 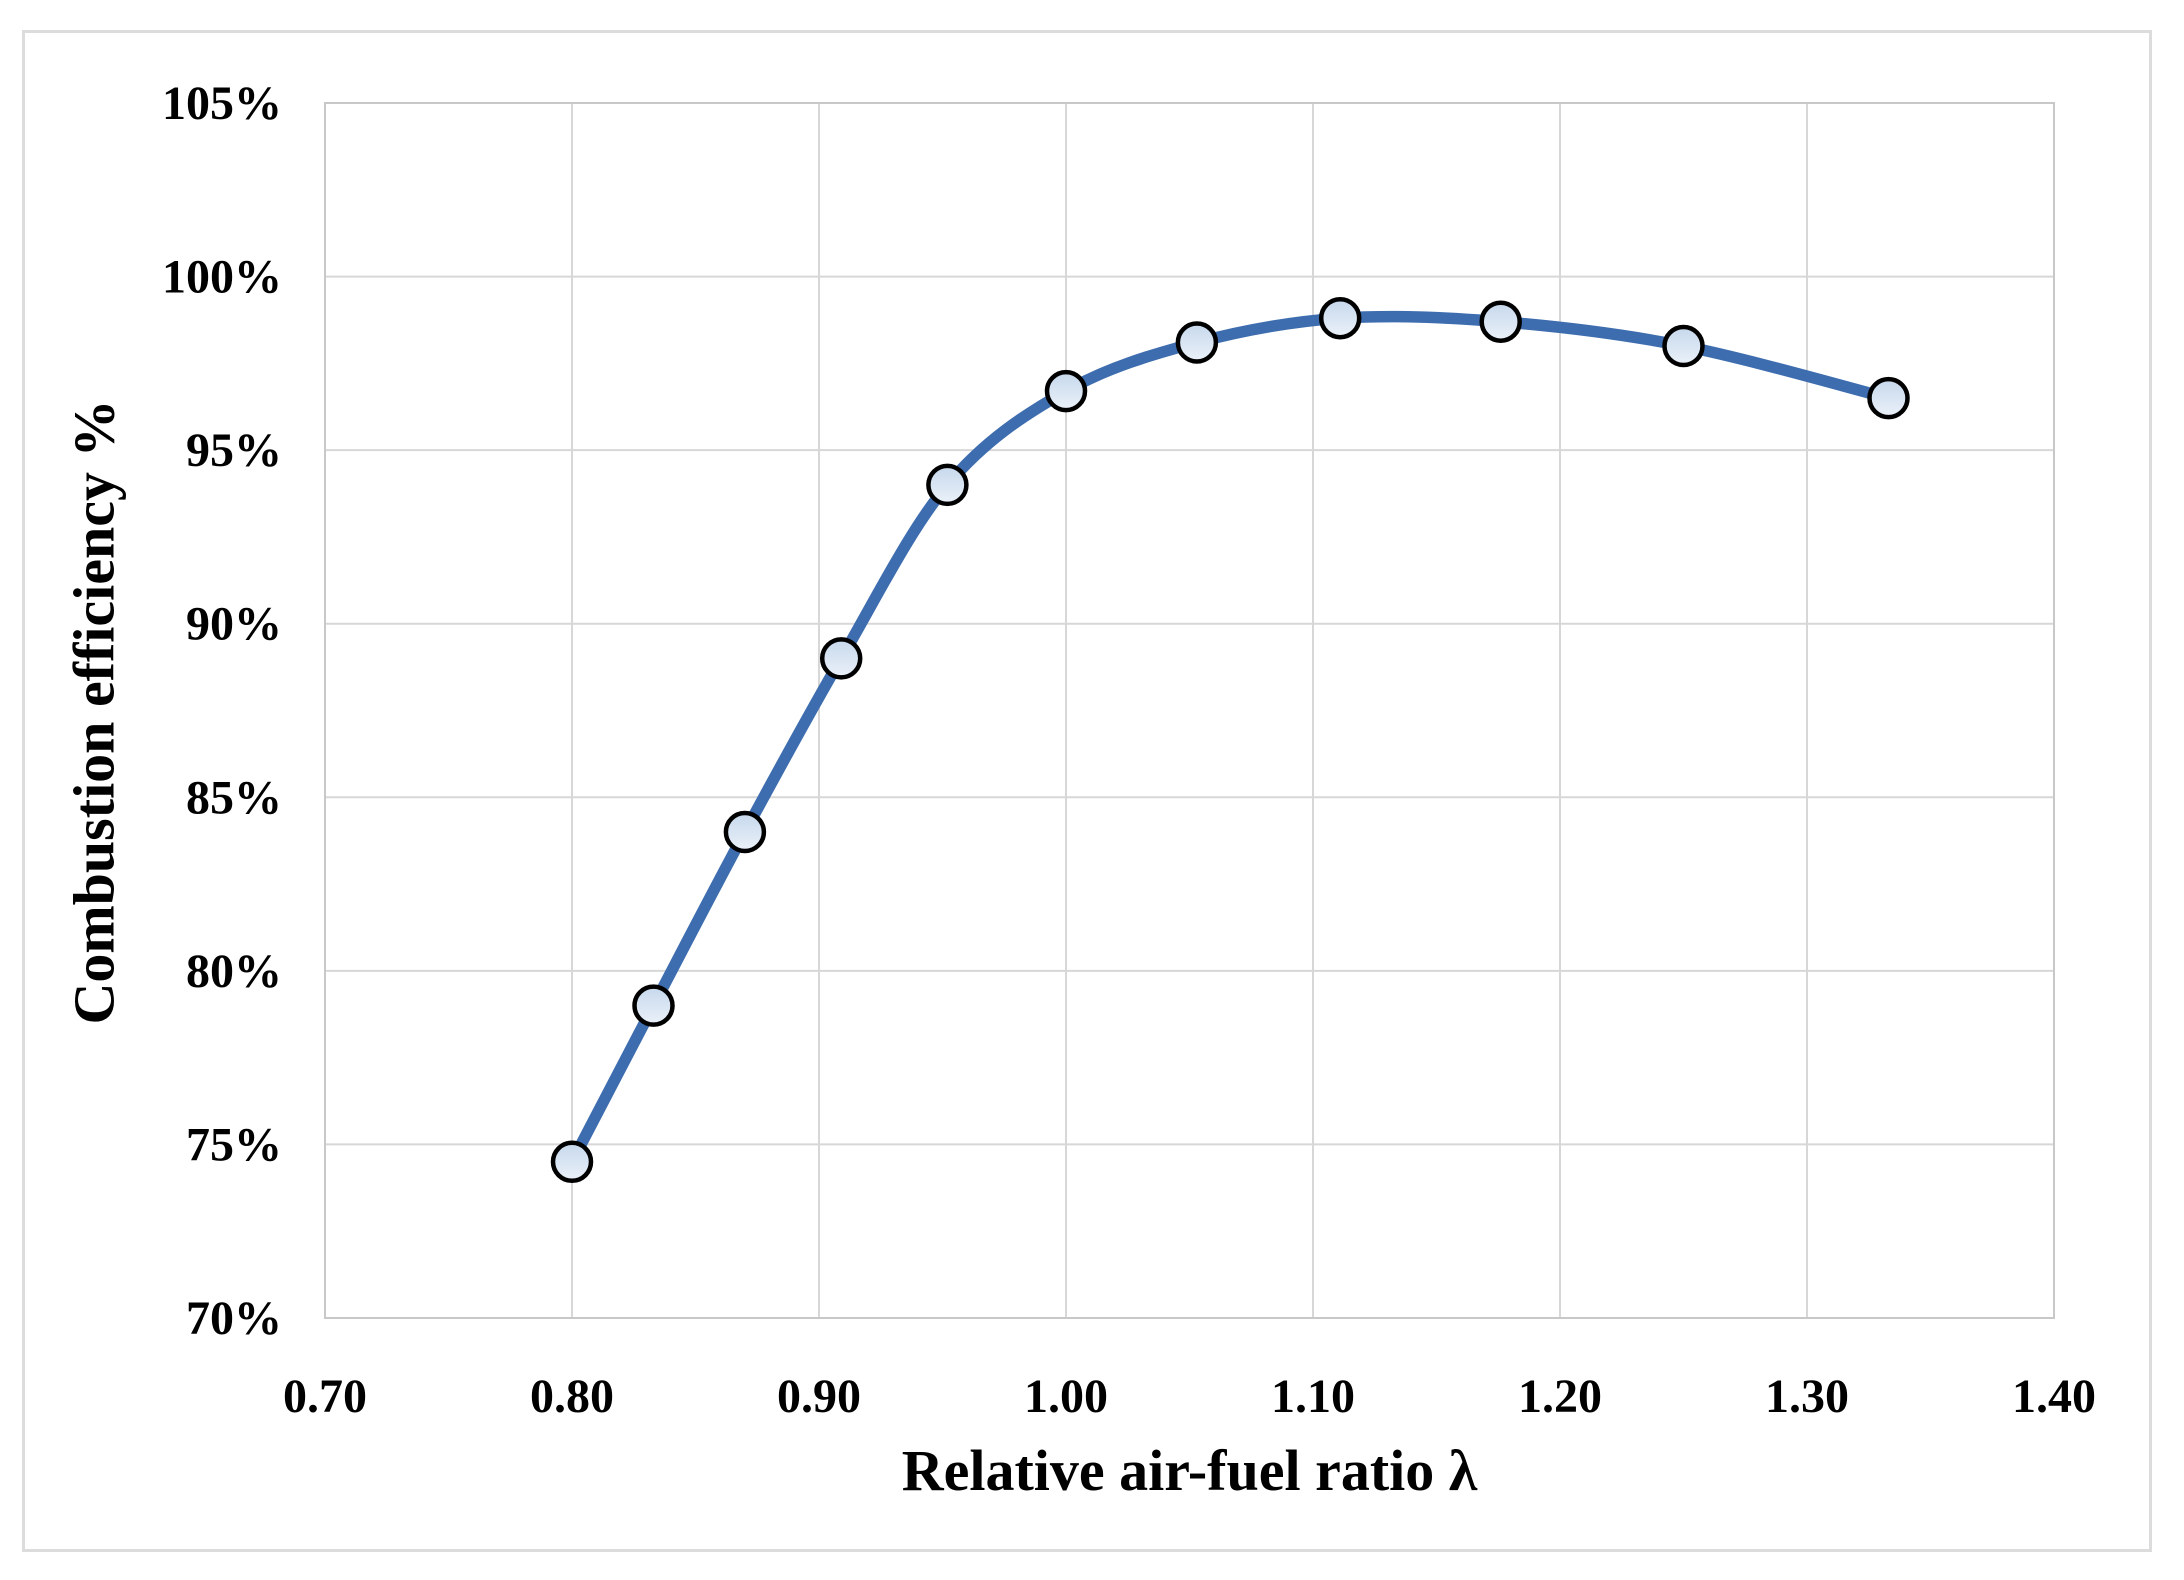 I want to click on y-tick-label: 90%, so click(x=234, y=624).